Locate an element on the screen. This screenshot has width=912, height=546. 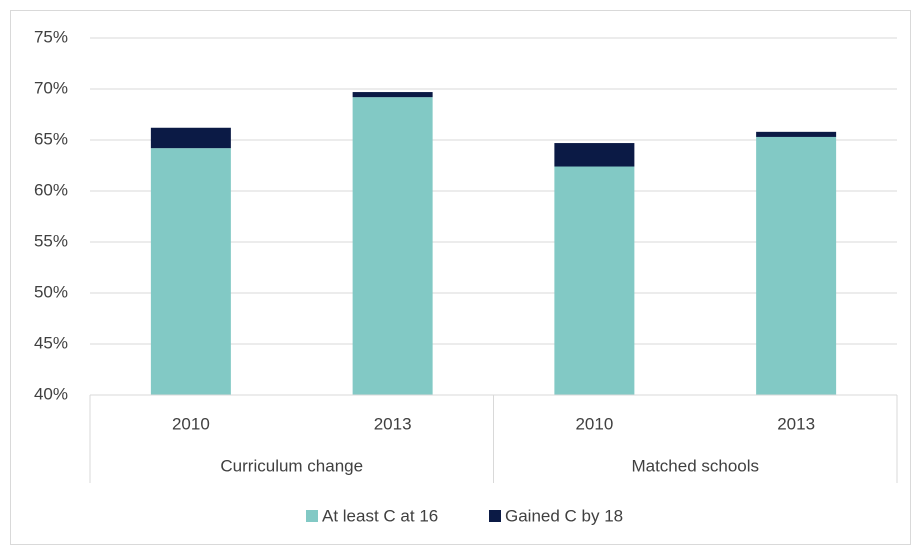
y-tick-label: 55% is located at coordinates (51, 240).